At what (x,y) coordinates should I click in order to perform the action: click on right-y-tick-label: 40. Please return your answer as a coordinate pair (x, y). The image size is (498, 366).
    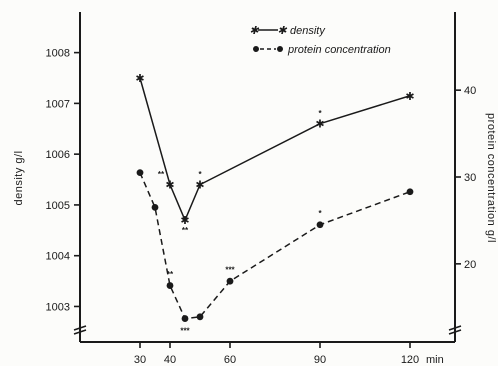
    Looking at the image, I should click on (470, 91).